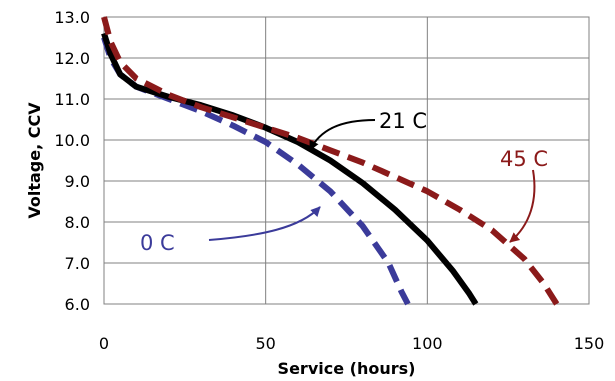 This screenshot has width=615, height=381. Describe the element at coordinates (72, 17) in the screenshot. I see `y-tick-label: 13.0` at that location.